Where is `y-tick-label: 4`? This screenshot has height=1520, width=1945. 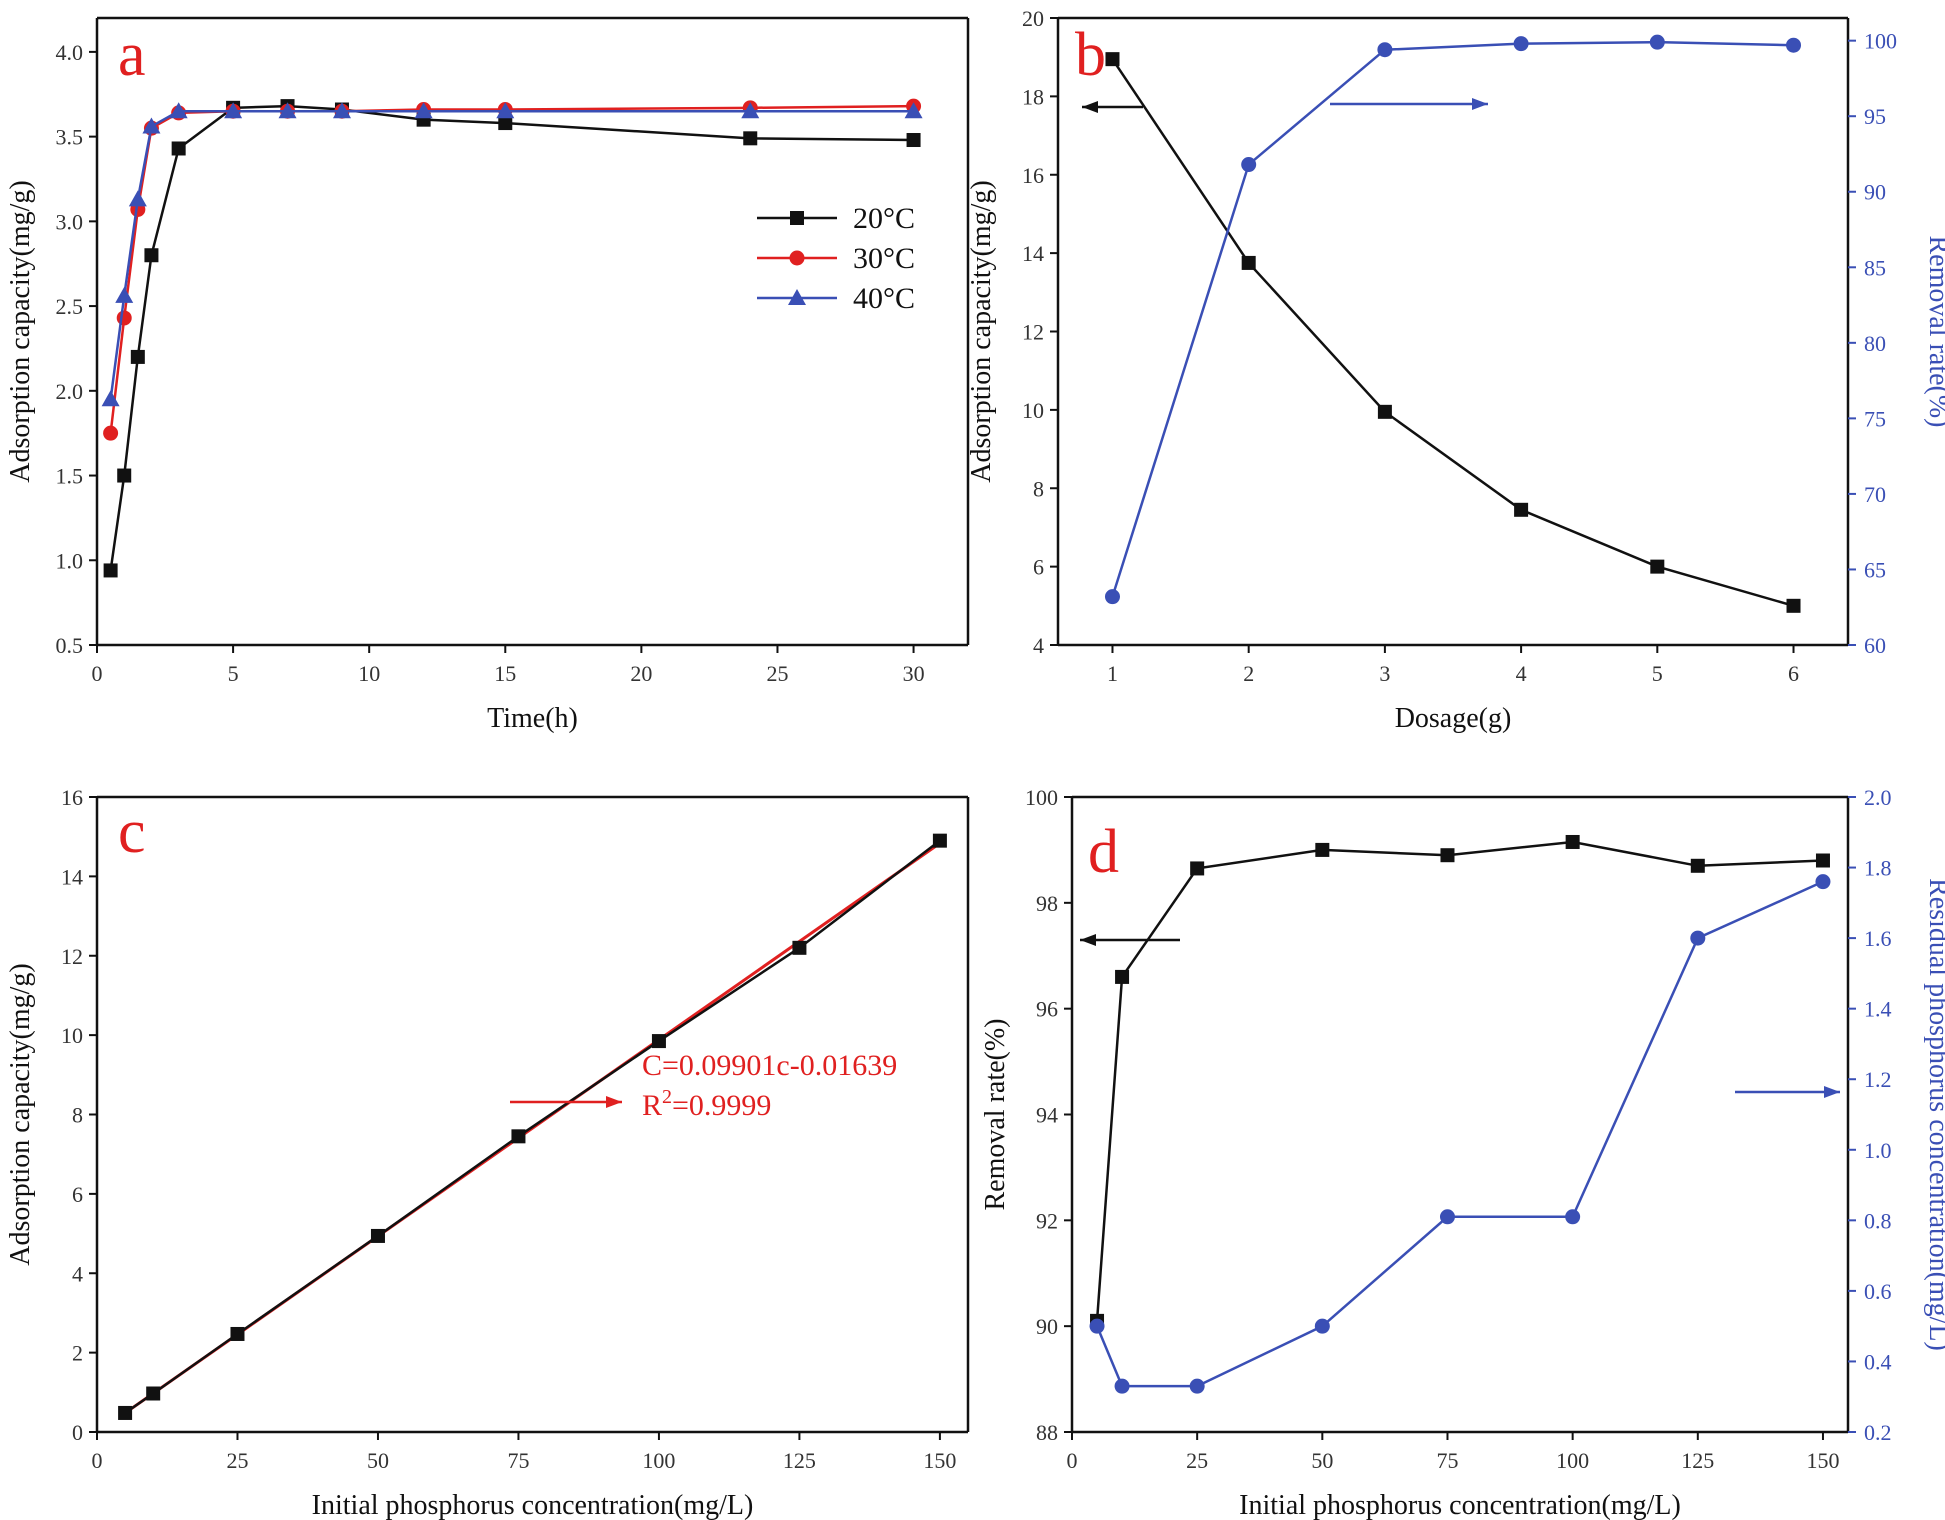
y-tick-label: 4 is located at coordinates (77, 1273).